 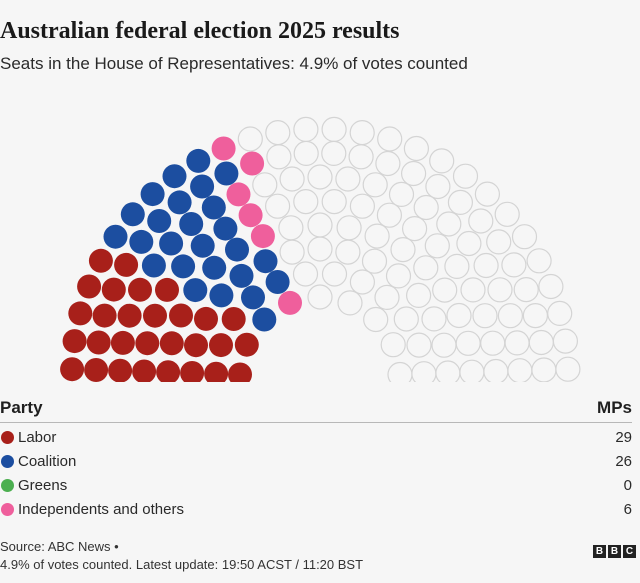 I want to click on bbc-logo-letter: C, so click(x=629, y=551).